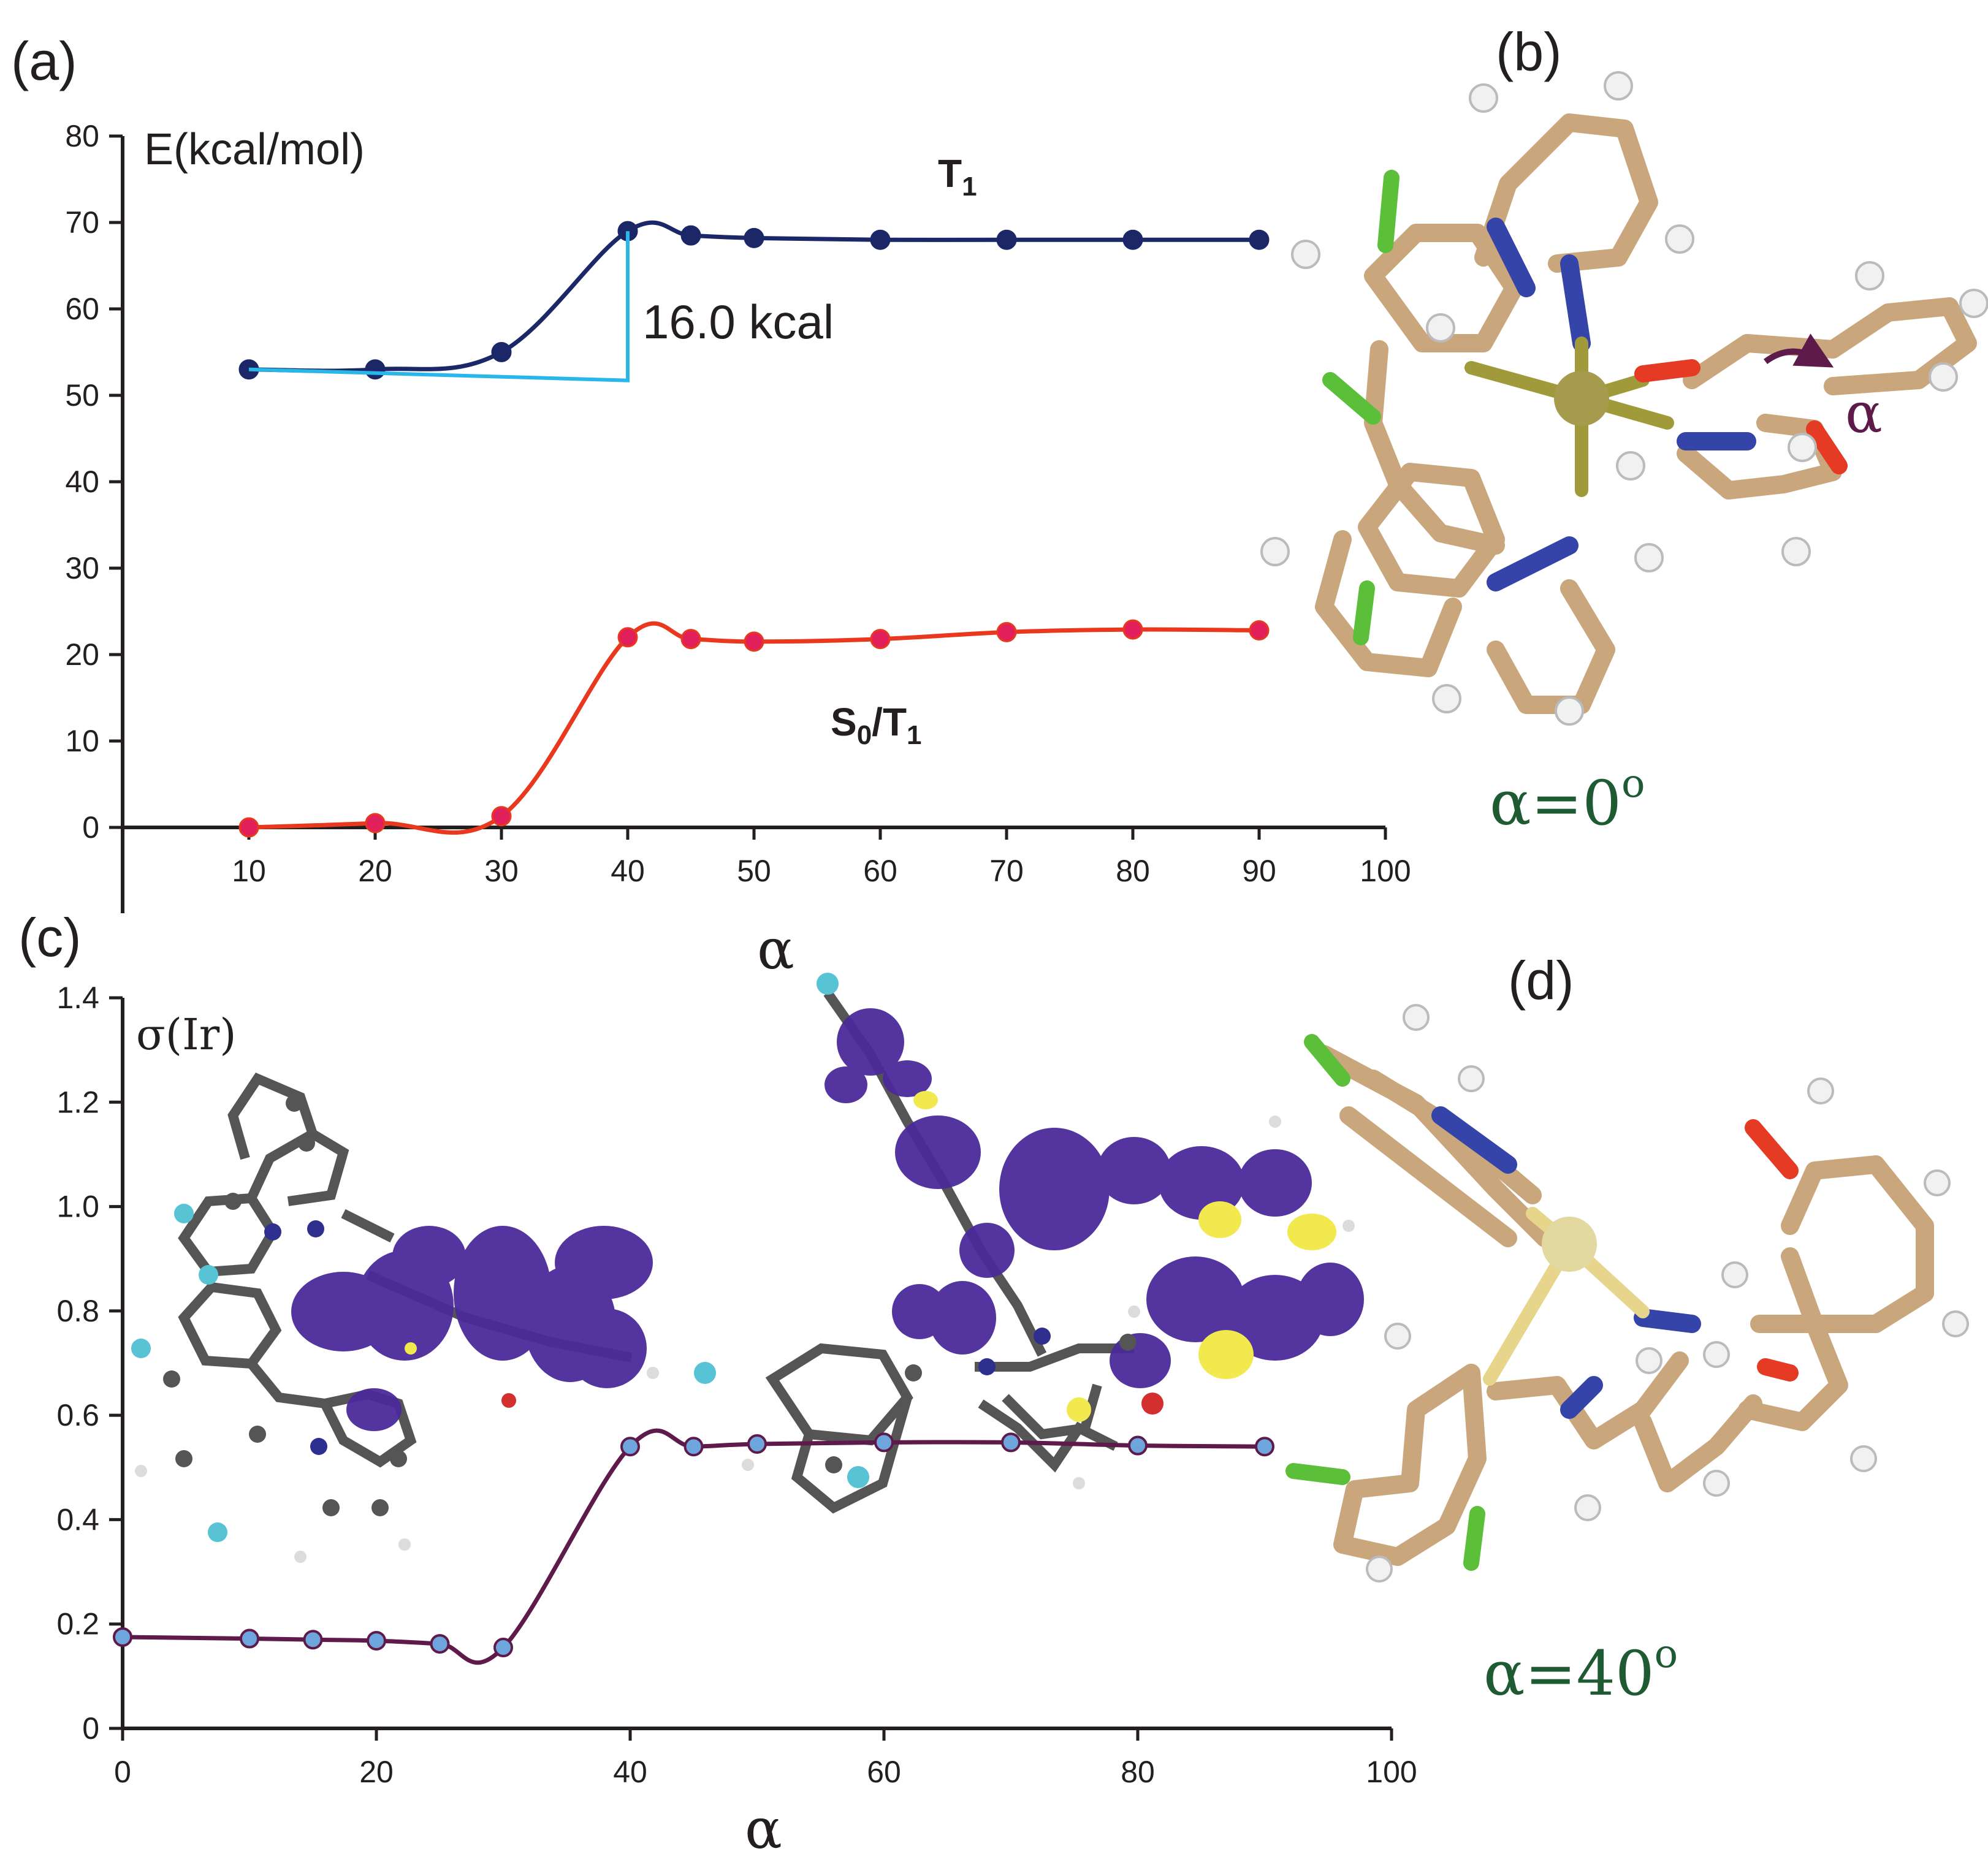  I want to click on rotation-arrow-icon, so click(1799, 350).